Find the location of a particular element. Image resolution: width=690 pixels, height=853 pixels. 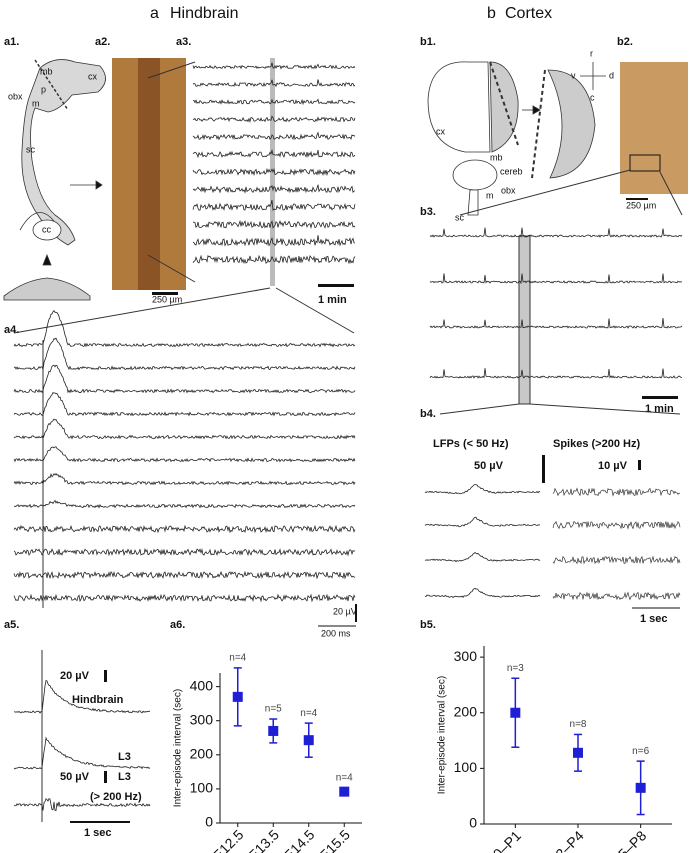

y-tick-label: 400 is located at coordinates (202, 685).